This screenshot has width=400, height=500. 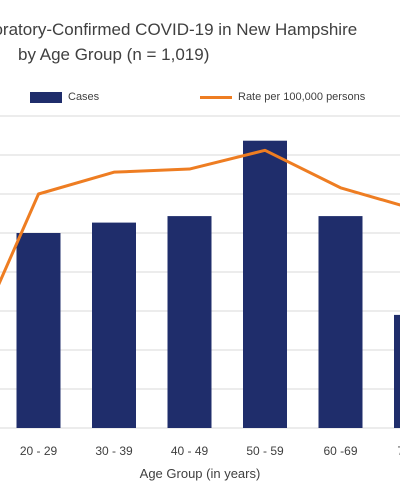 What do you see at coordinates (265, 451) in the screenshot?
I see `x-tick-label: 50 - 59` at bounding box center [265, 451].